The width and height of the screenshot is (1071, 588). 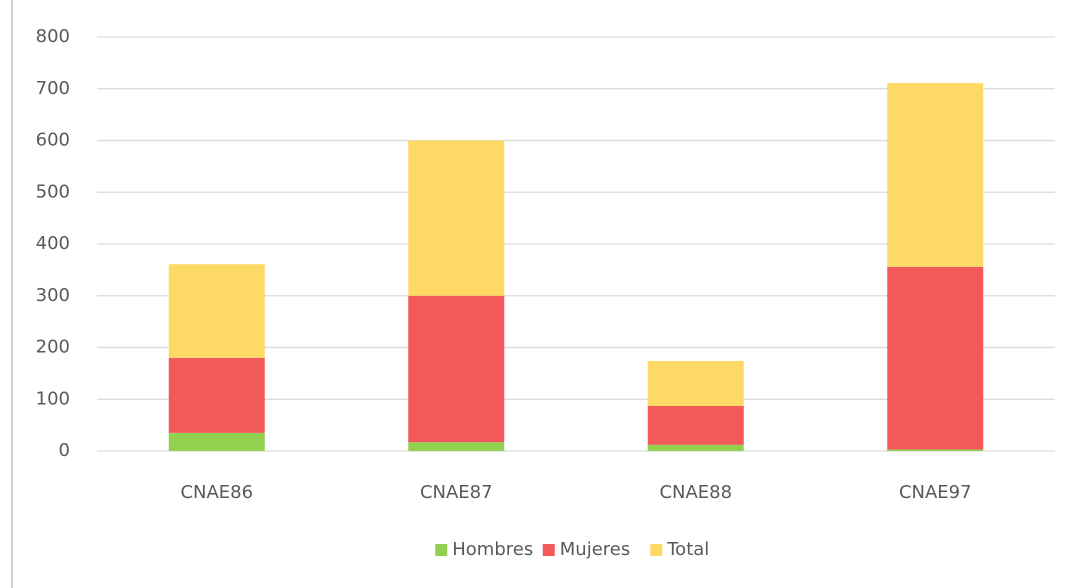 What do you see at coordinates (456, 492) in the screenshot?
I see `x-tick-label: CNAE87` at bounding box center [456, 492].